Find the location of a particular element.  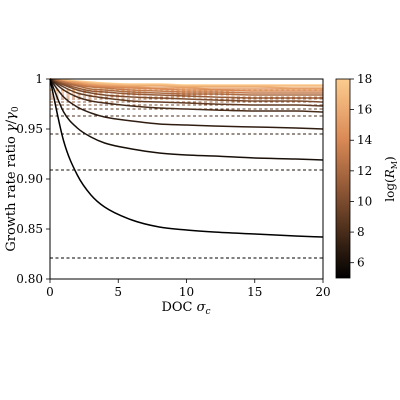

colorbar-tick-label: 16 is located at coordinates (364, 110).